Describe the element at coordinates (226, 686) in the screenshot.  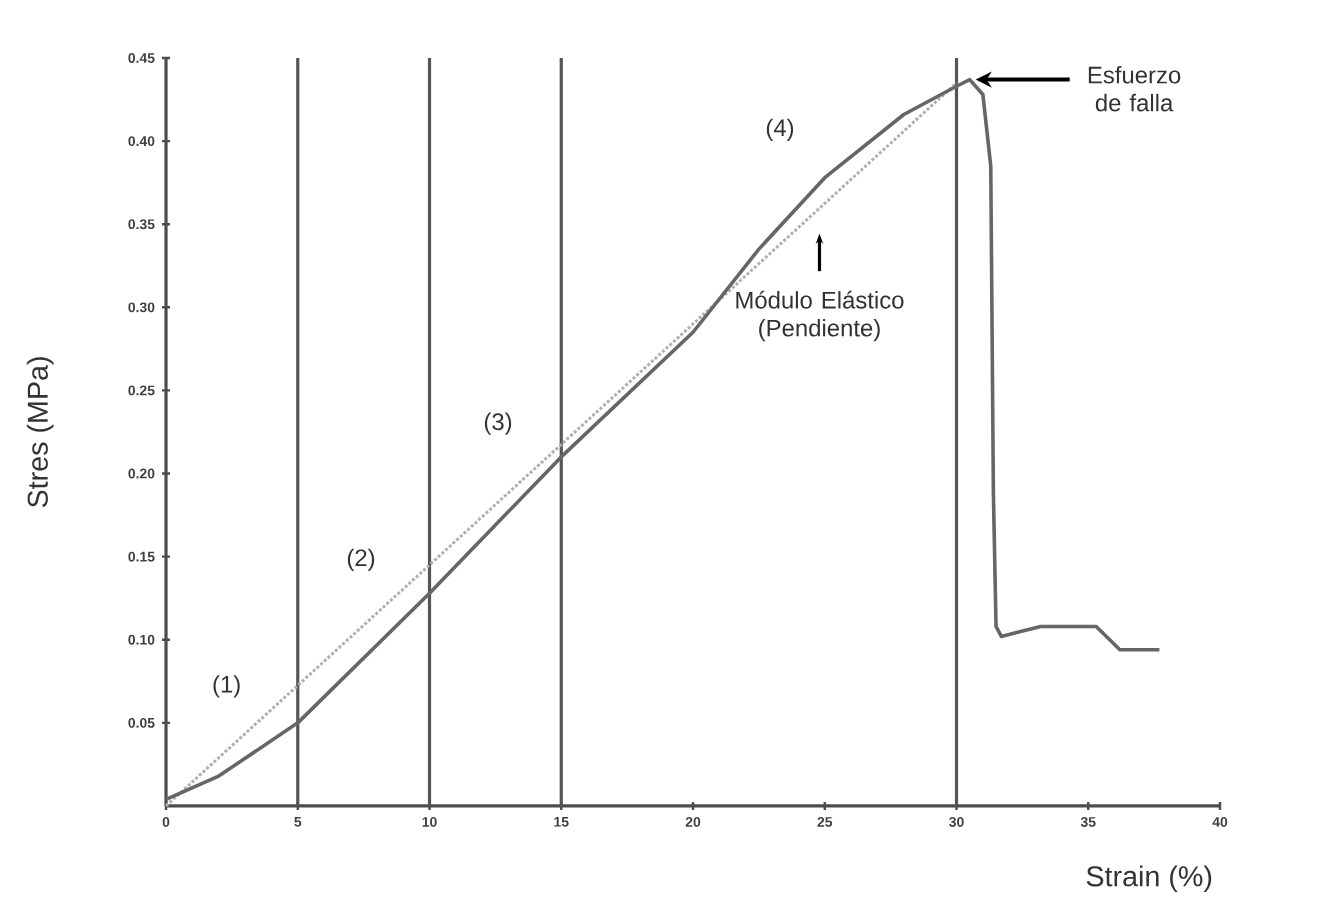
I see `annotation: (1)` at that location.